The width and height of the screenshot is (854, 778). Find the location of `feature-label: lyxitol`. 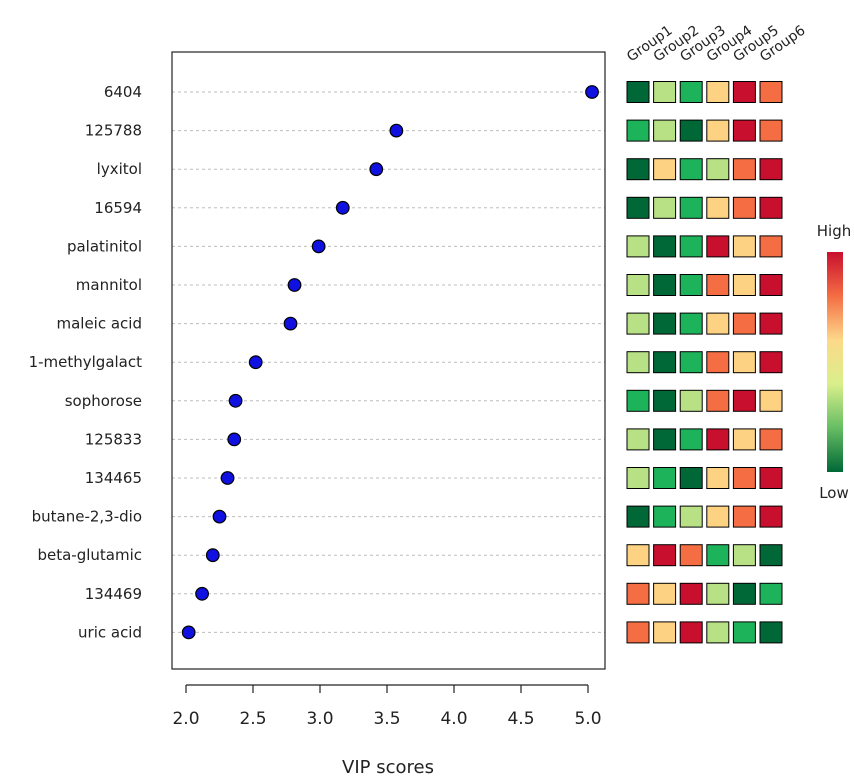

feature-label: lyxitol is located at coordinates (119, 169).